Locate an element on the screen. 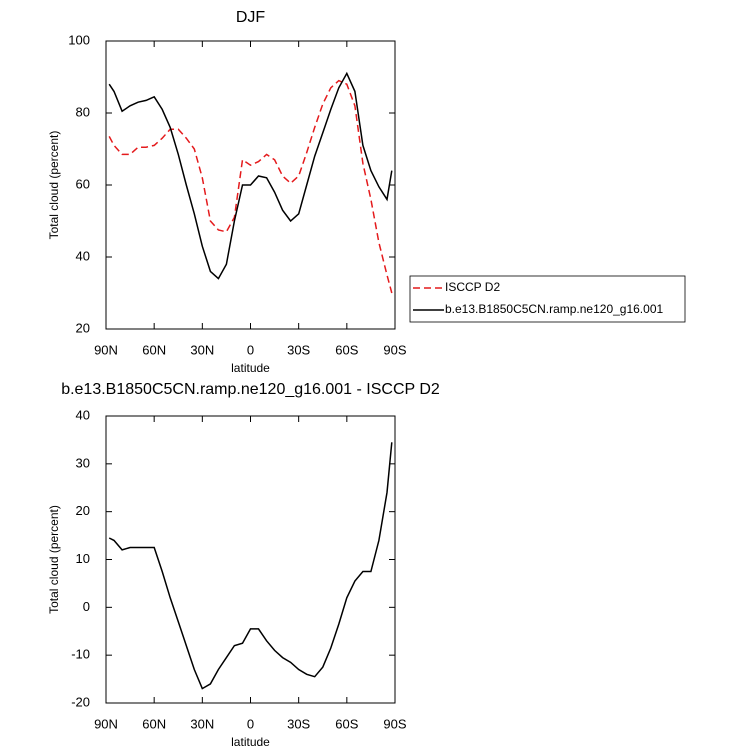  y-tick-label: 80 is located at coordinates (83, 111).